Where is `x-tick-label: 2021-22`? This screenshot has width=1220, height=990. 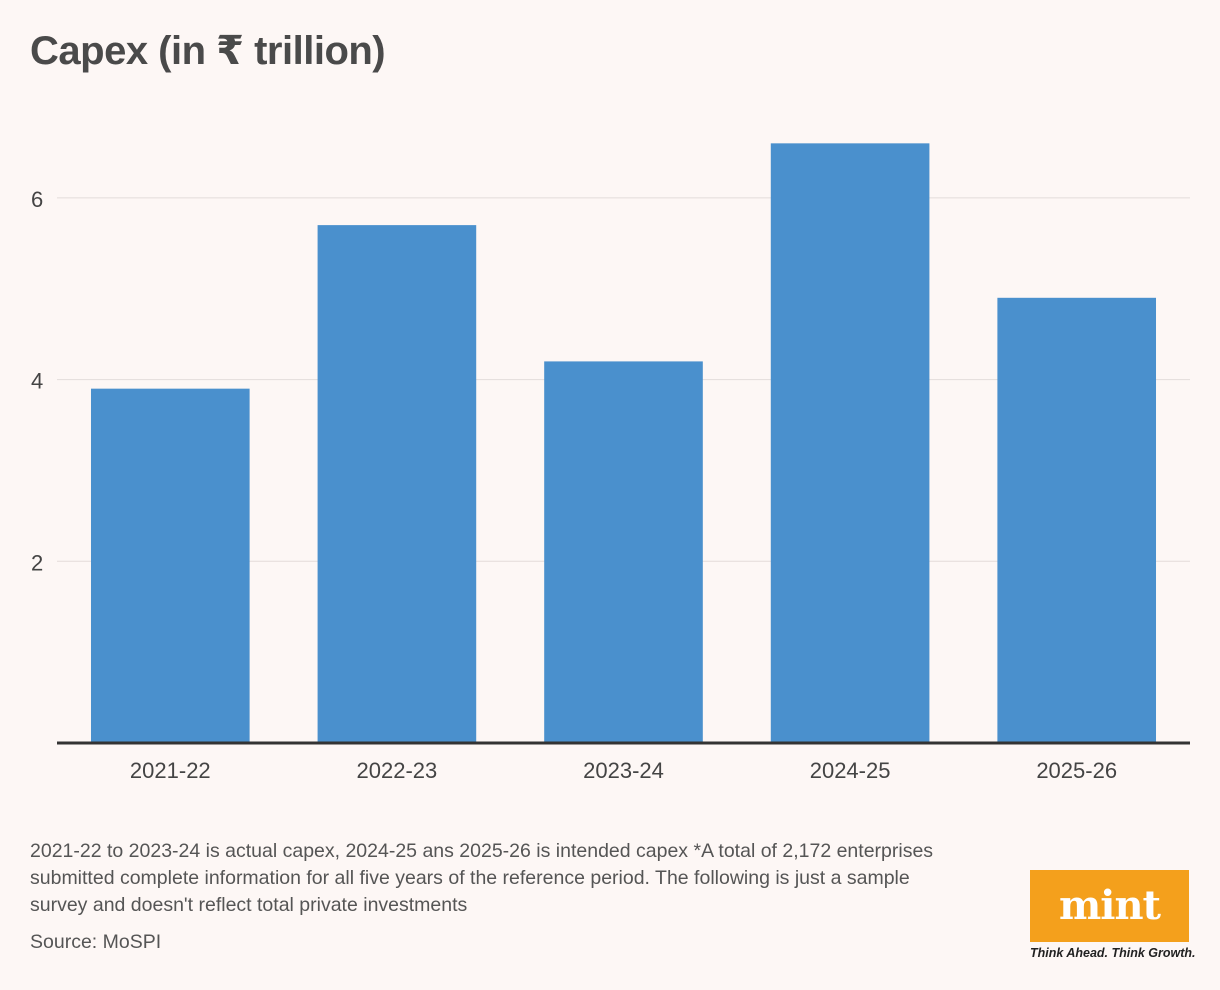
x-tick-label: 2021-22 is located at coordinates (170, 770).